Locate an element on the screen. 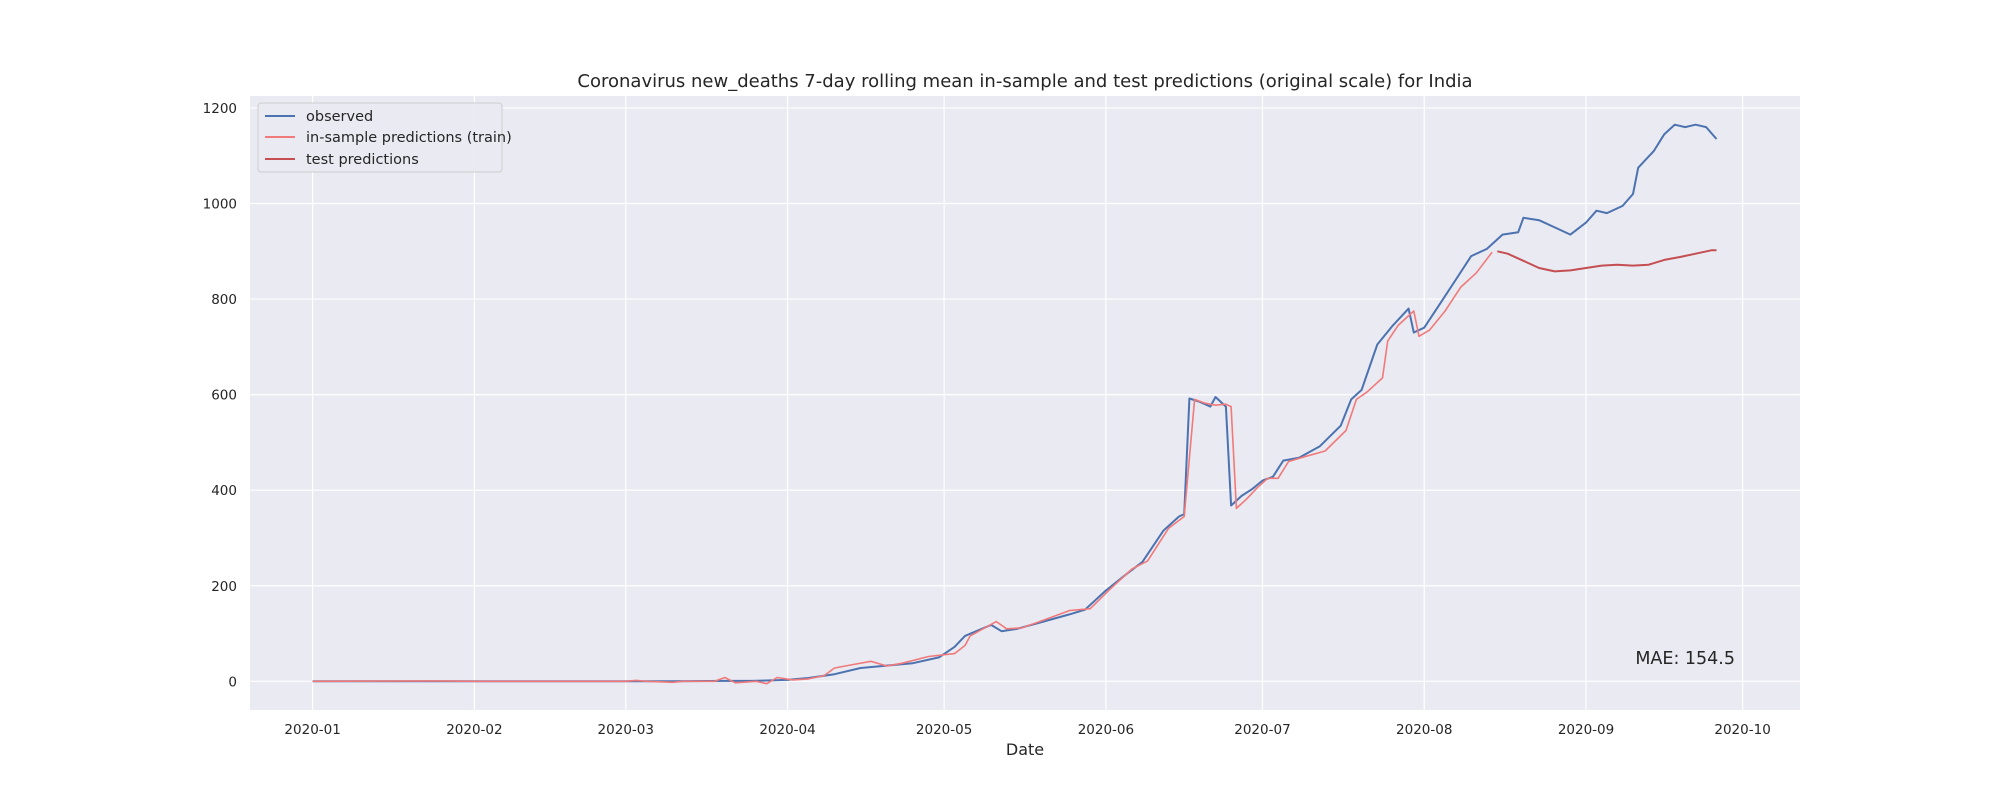 The height and width of the screenshot is (800, 2000). x-axis-title: Date is located at coordinates (1025, 749).